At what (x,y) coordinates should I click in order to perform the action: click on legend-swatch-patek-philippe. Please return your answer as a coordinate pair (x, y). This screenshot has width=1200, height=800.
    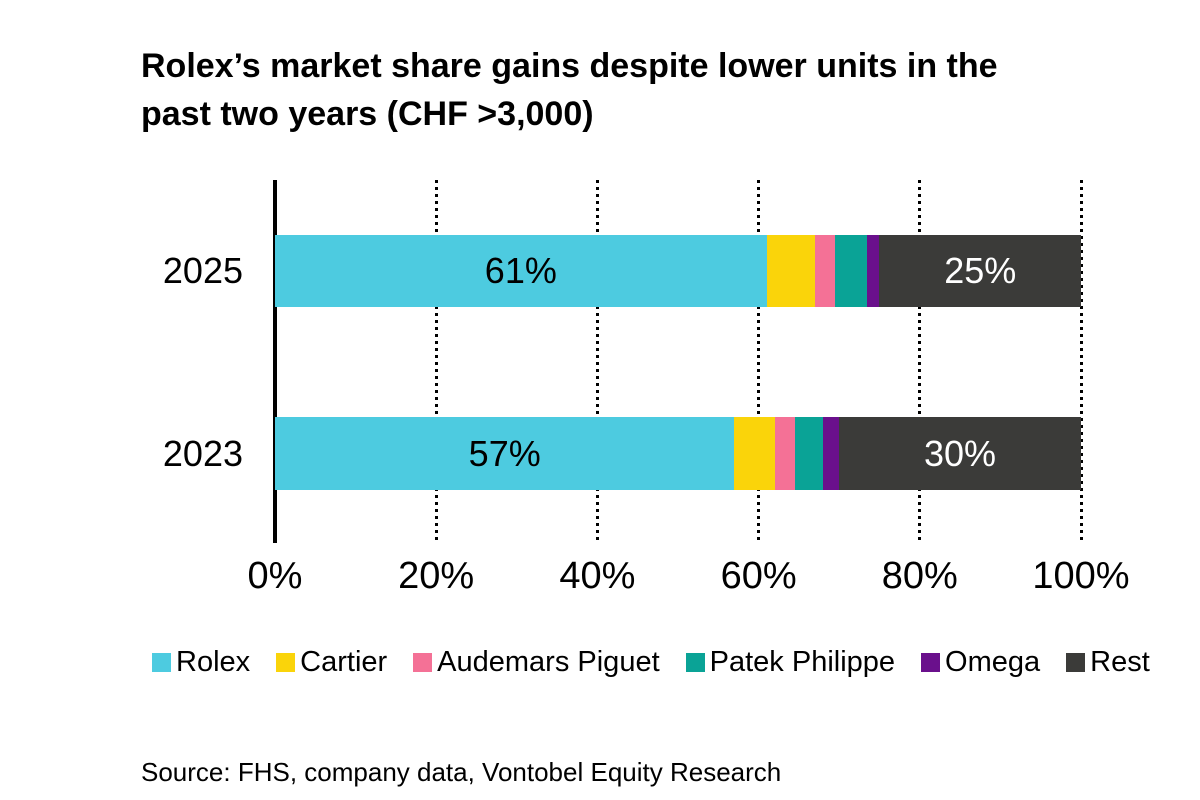
    Looking at the image, I should click on (695, 662).